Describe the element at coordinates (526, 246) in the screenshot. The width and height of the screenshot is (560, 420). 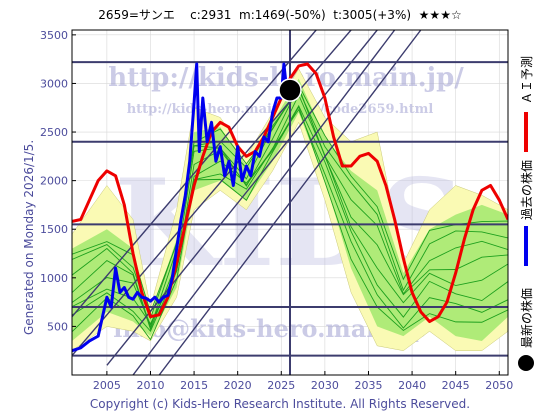
I see `legend-past-price-swatch` at that location.